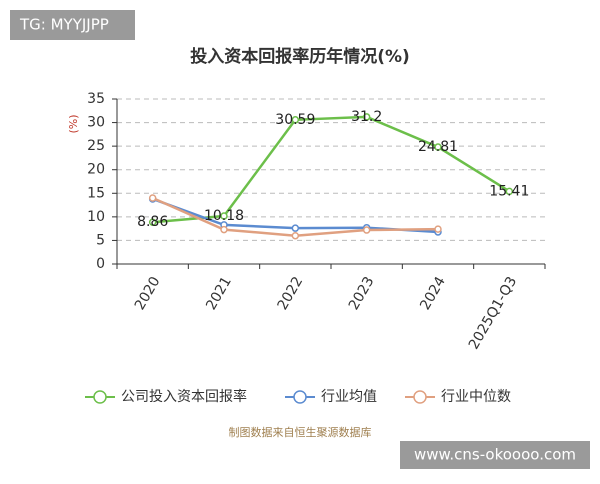 The width and height of the screenshot is (600, 484). I want to click on website-box, so click(495, 455).